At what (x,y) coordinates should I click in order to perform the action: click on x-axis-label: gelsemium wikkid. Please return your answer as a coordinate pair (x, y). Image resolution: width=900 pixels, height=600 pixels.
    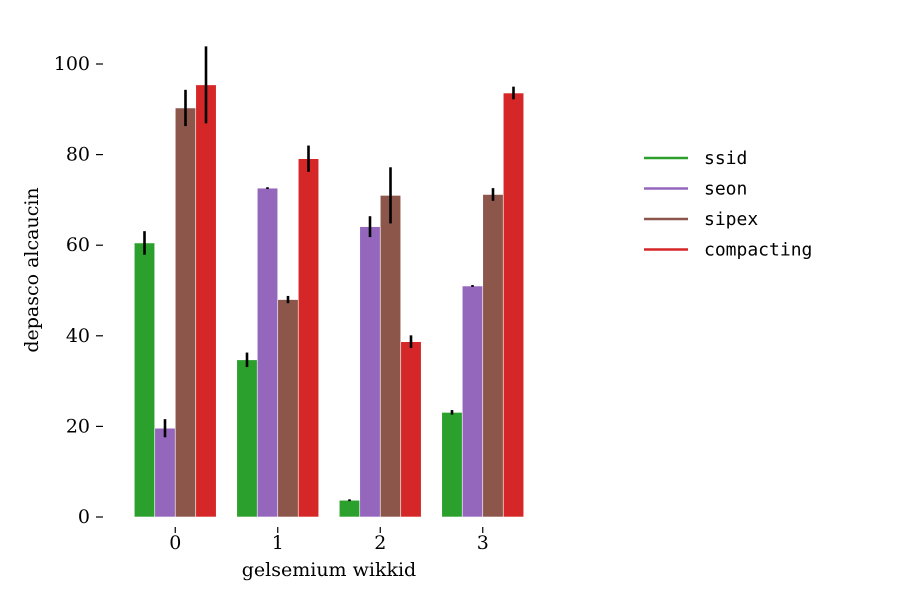
    Looking at the image, I should click on (329, 570).